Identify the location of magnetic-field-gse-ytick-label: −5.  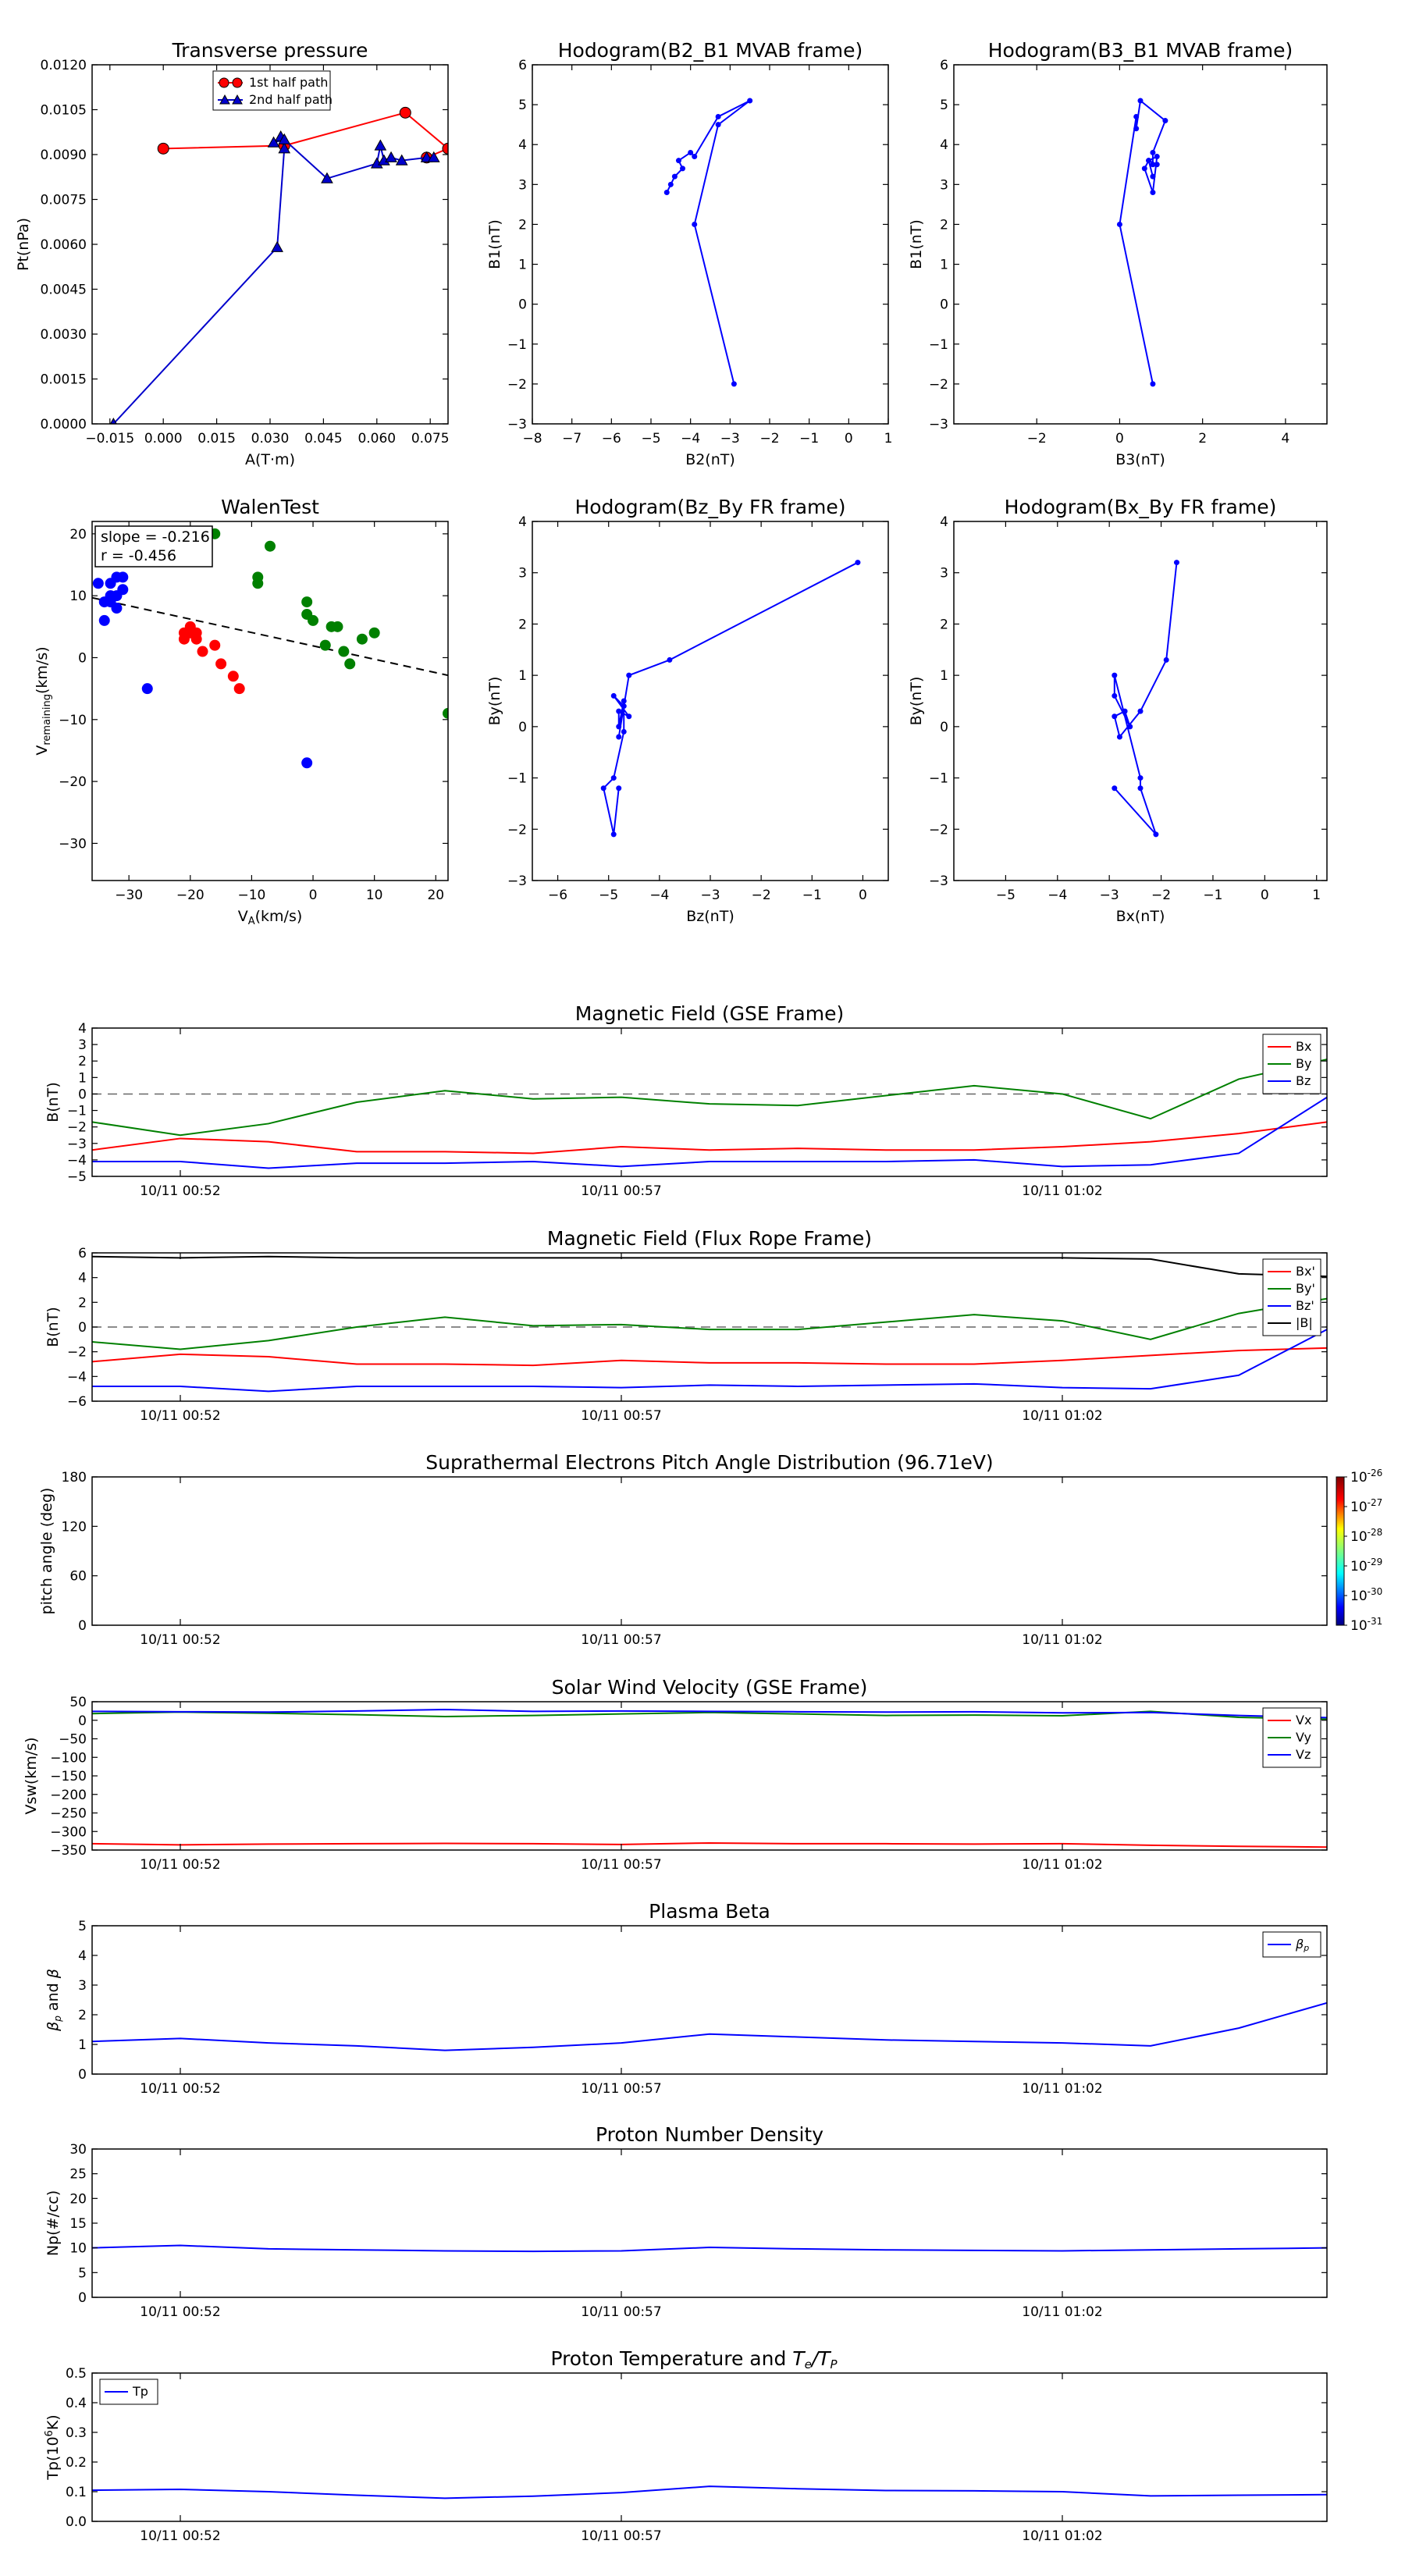
(77, 1177).